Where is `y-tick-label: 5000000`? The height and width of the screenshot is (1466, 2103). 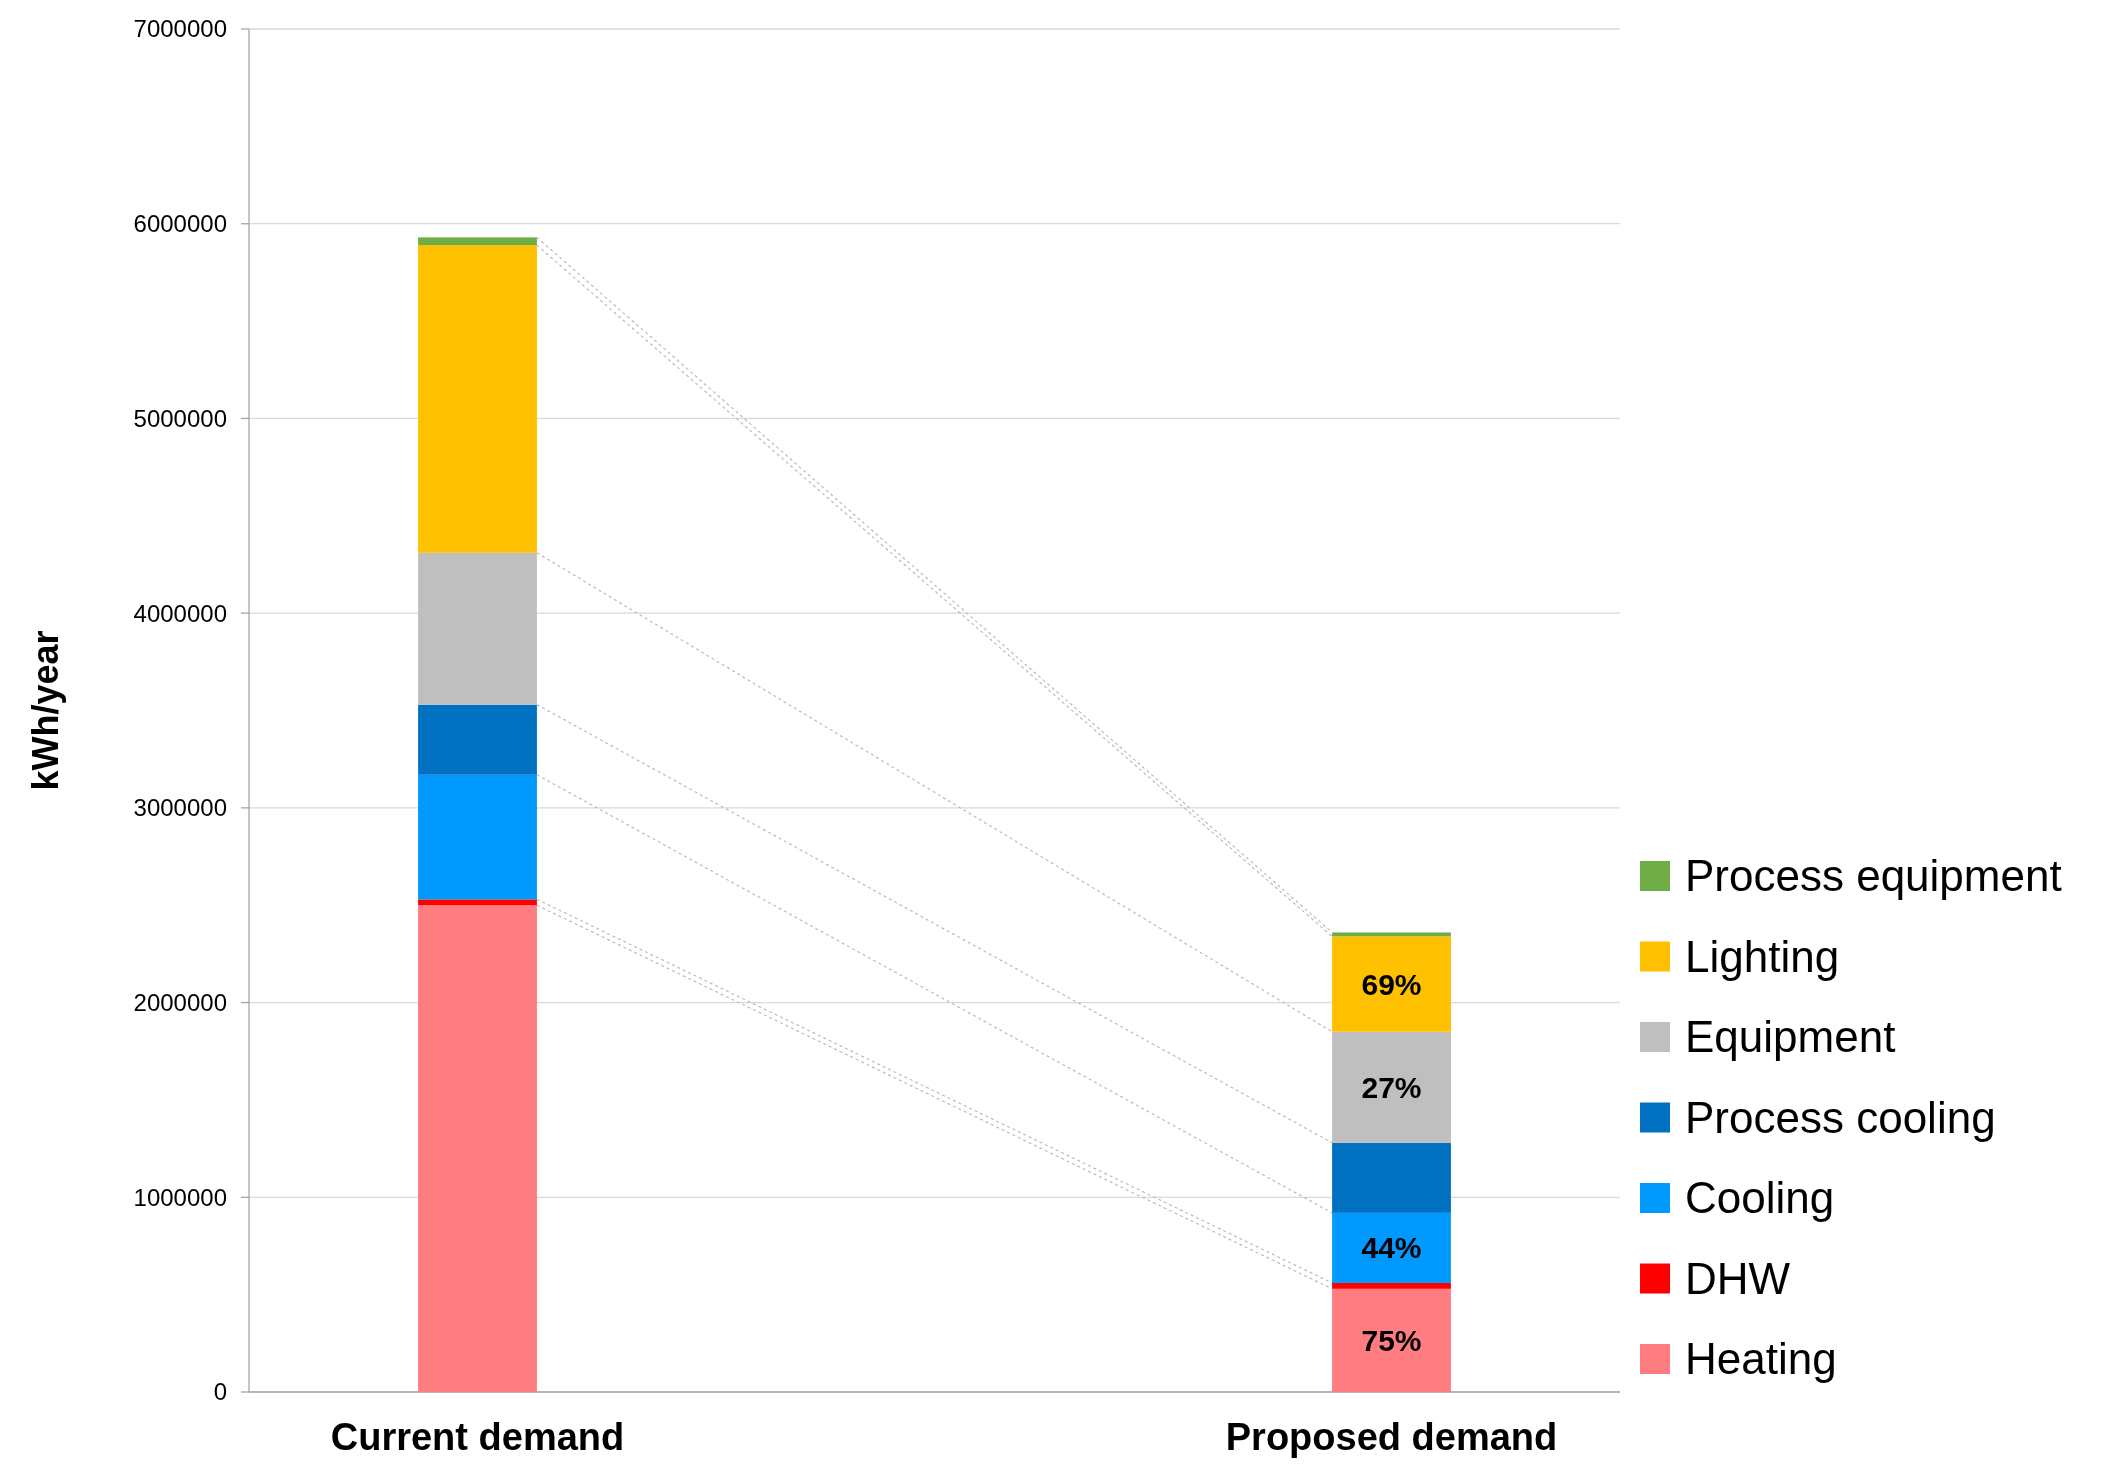
y-tick-label: 5000000 is located at coordinates (180, 418).